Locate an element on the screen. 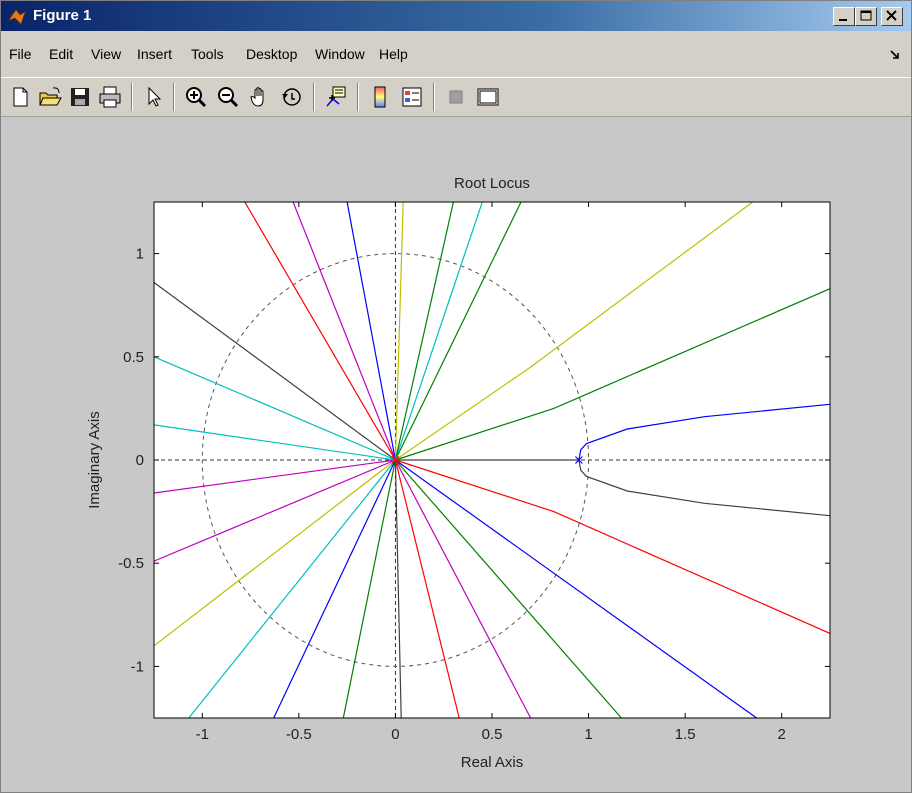  matlab-logo-icon is located at coordinates (17, 17).